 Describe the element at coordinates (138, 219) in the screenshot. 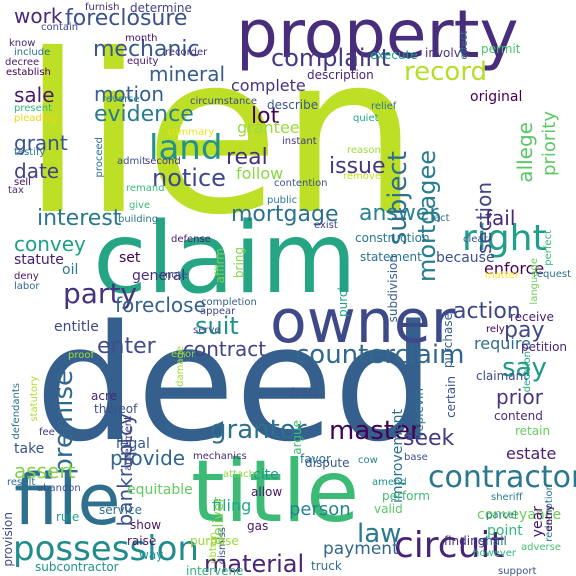

I see `word-building: building` at that location.